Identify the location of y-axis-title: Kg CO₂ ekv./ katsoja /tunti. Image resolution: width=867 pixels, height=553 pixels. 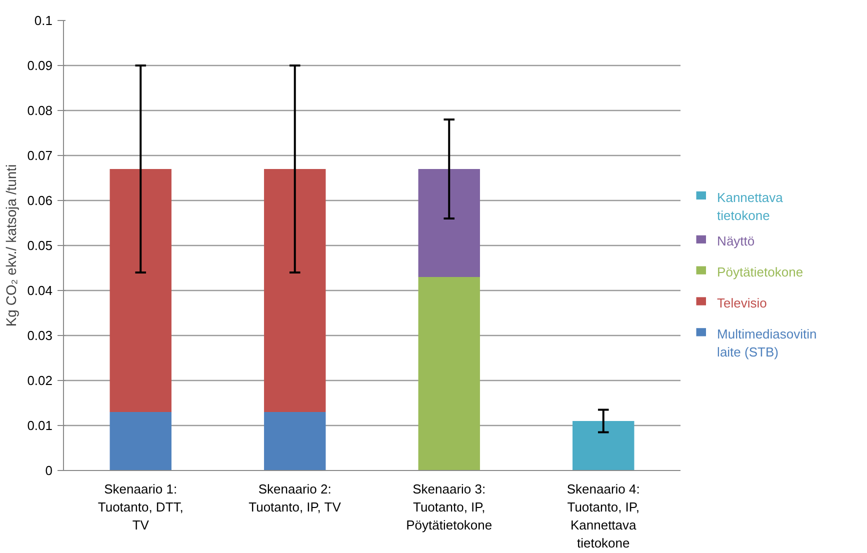
(11, 245).